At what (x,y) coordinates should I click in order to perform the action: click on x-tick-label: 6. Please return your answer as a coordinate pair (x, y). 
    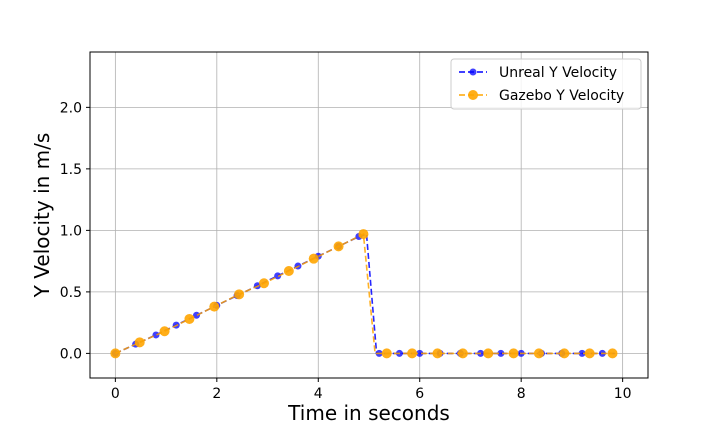
    Looking at the image, I should click on (419, 394).